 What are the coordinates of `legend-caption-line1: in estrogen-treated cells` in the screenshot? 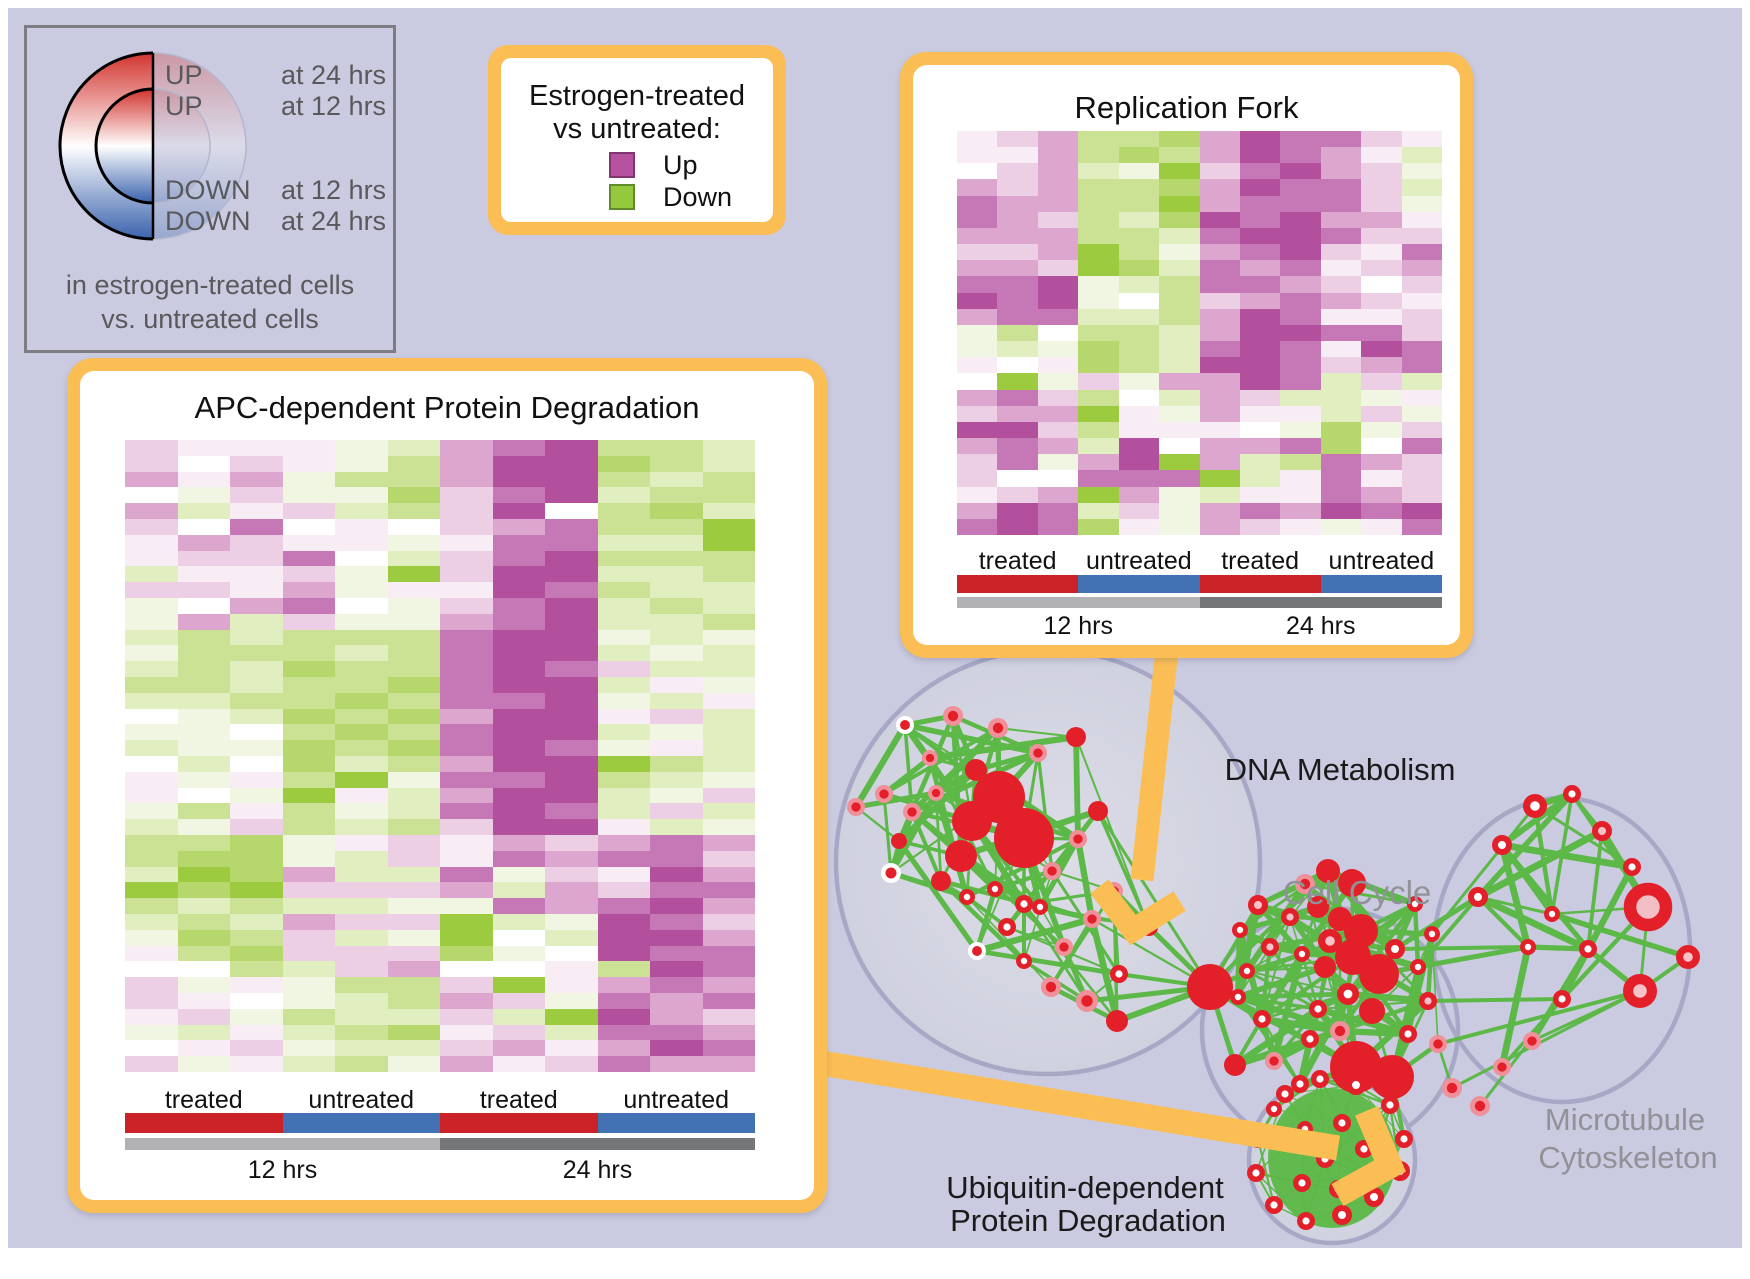 It's located at (210, 285).